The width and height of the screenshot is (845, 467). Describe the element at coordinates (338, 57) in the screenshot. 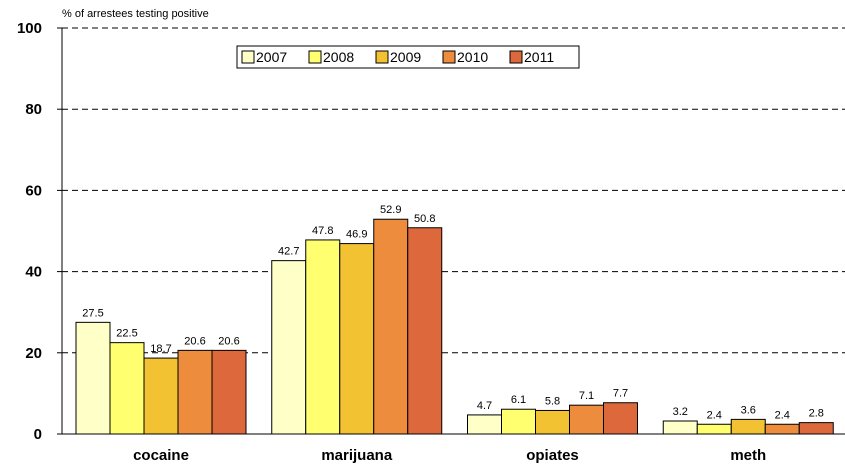

I see `legend-label-2008: 2008` at that location.